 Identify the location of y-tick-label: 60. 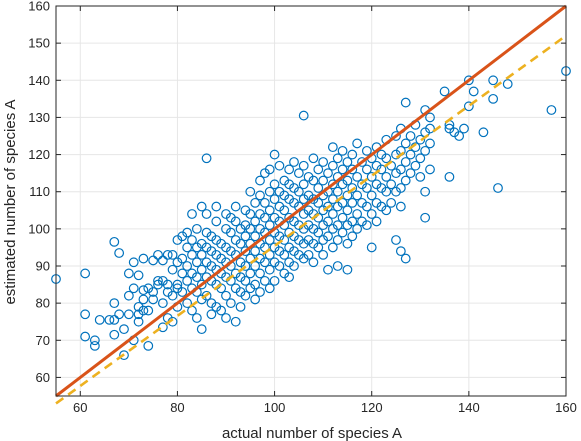
(43, 377).